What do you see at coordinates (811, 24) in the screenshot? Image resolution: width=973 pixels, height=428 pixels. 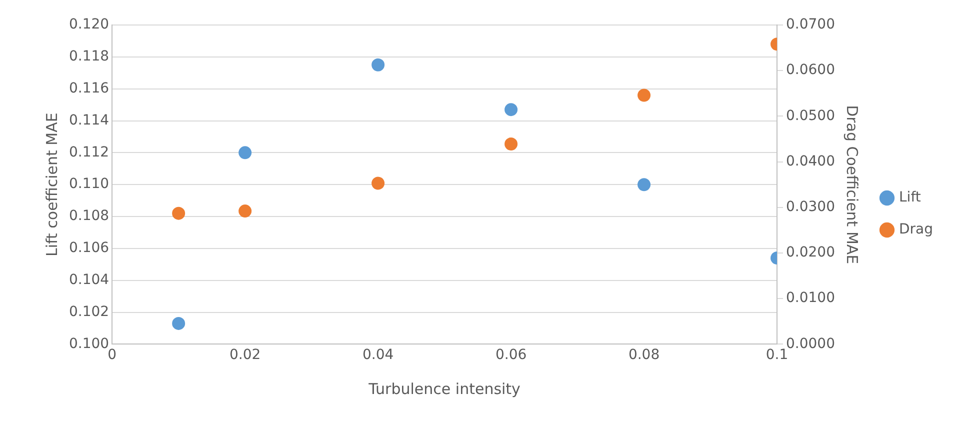 I see `y2-tick-label: 0.0700` at bounding box center [811, 24].